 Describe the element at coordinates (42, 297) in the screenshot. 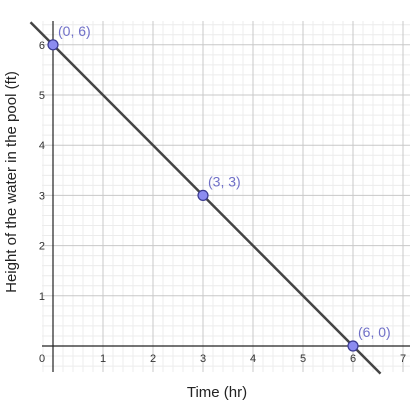

I see `y-tick-label: 1` at that location.